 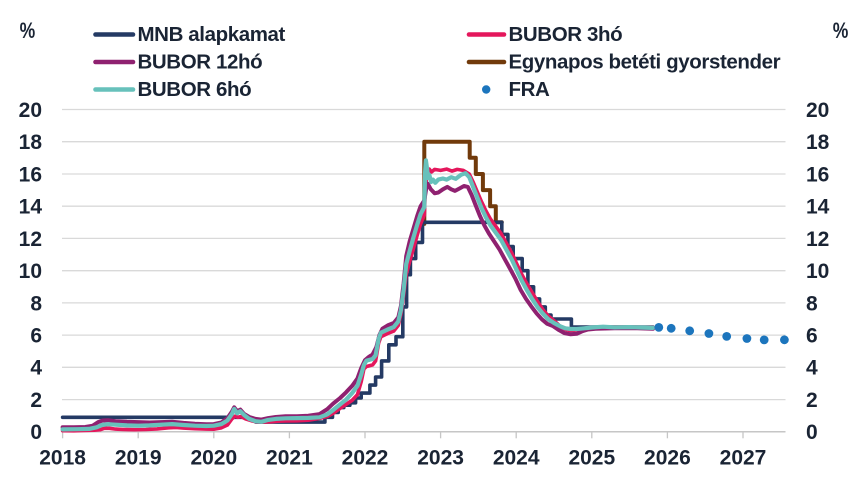 I want to click on svg-text: 2019, so click(x=138, y=458).